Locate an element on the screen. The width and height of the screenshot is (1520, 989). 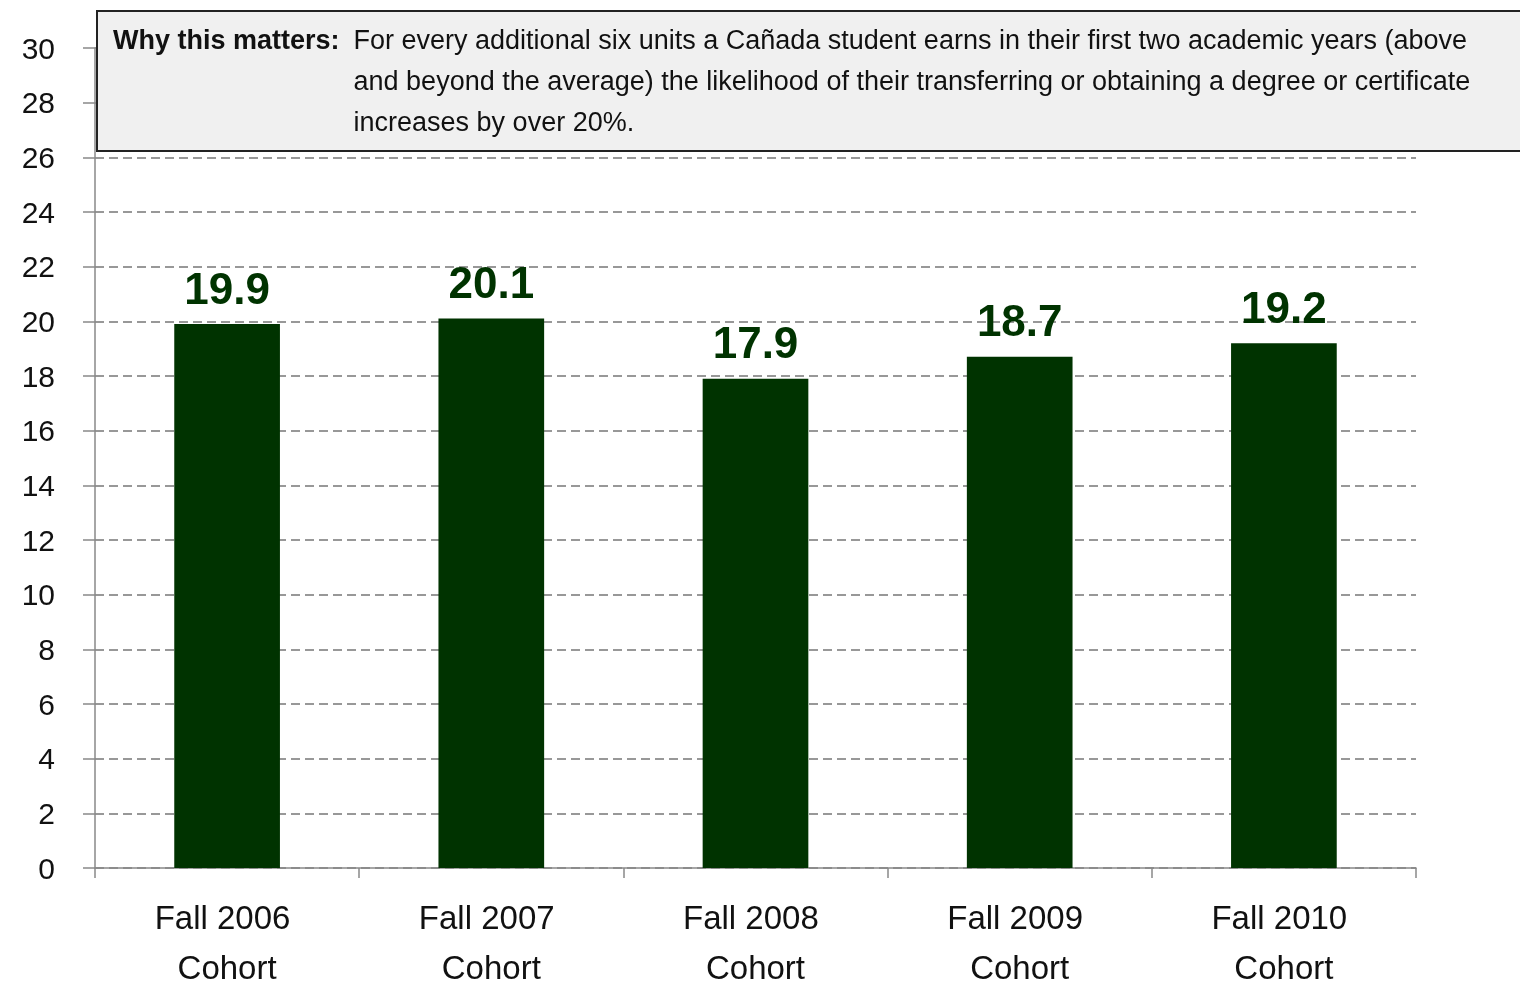
y-tick-label: 6 is located at coordinates (46, 704).